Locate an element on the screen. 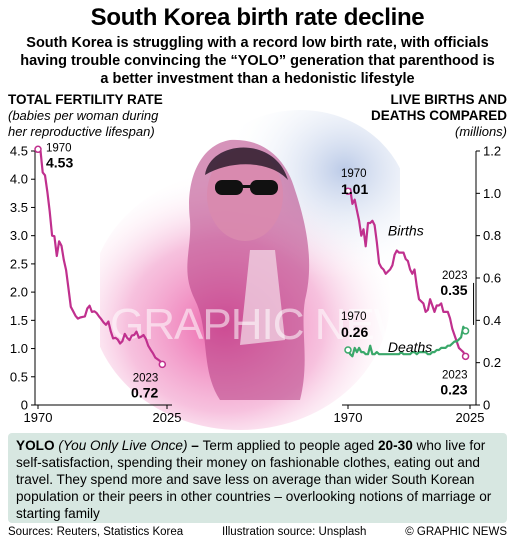 Image resolution: width=515 pixels, height=544 pixels. fertility-chart-title: TOTAL FERTILITY RATE is located at coordinates (85, 99).